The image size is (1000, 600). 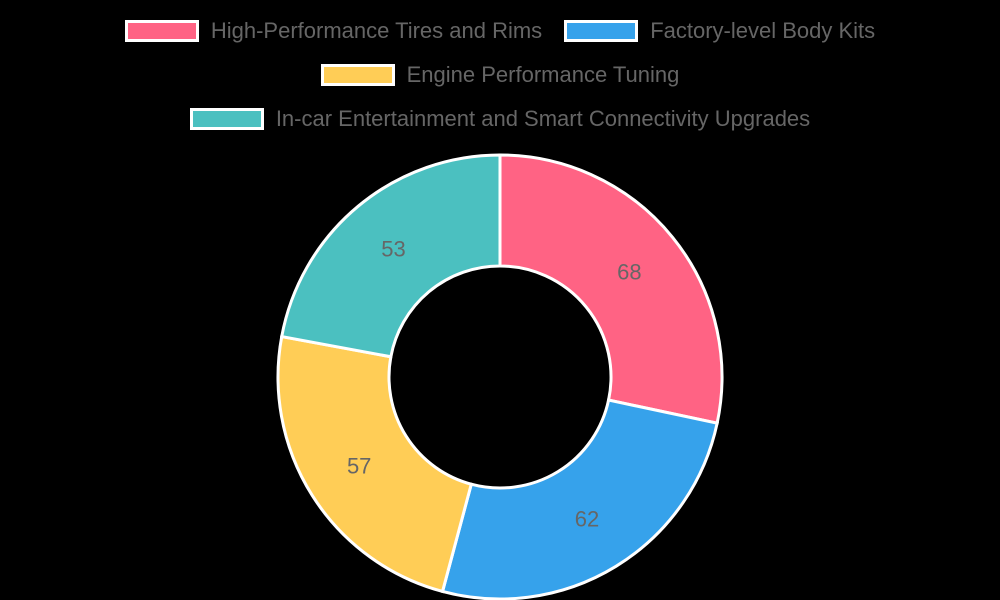 I want to click on slice-tires-rims, so click(x=611, y=289).